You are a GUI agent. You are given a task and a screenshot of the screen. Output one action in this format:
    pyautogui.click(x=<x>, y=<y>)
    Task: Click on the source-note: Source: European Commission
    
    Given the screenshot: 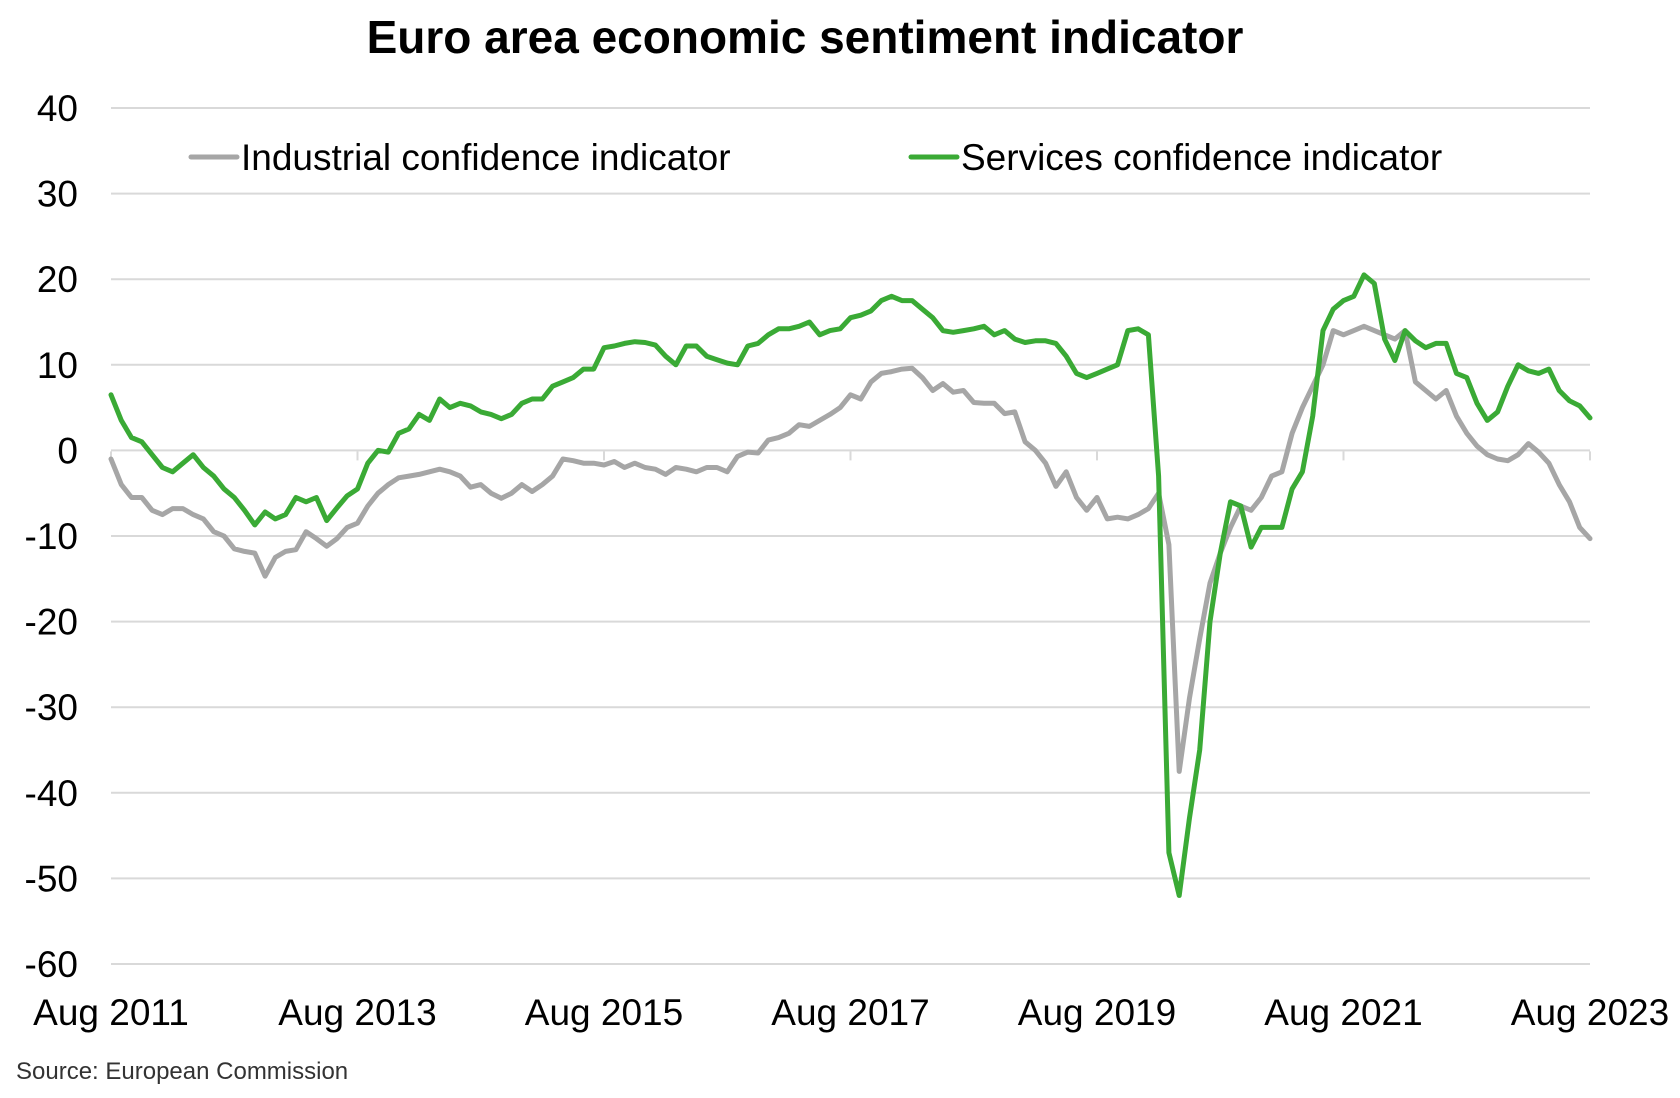 What is the action you would take?
    pyautogui.click(x=182, y=1071)
    